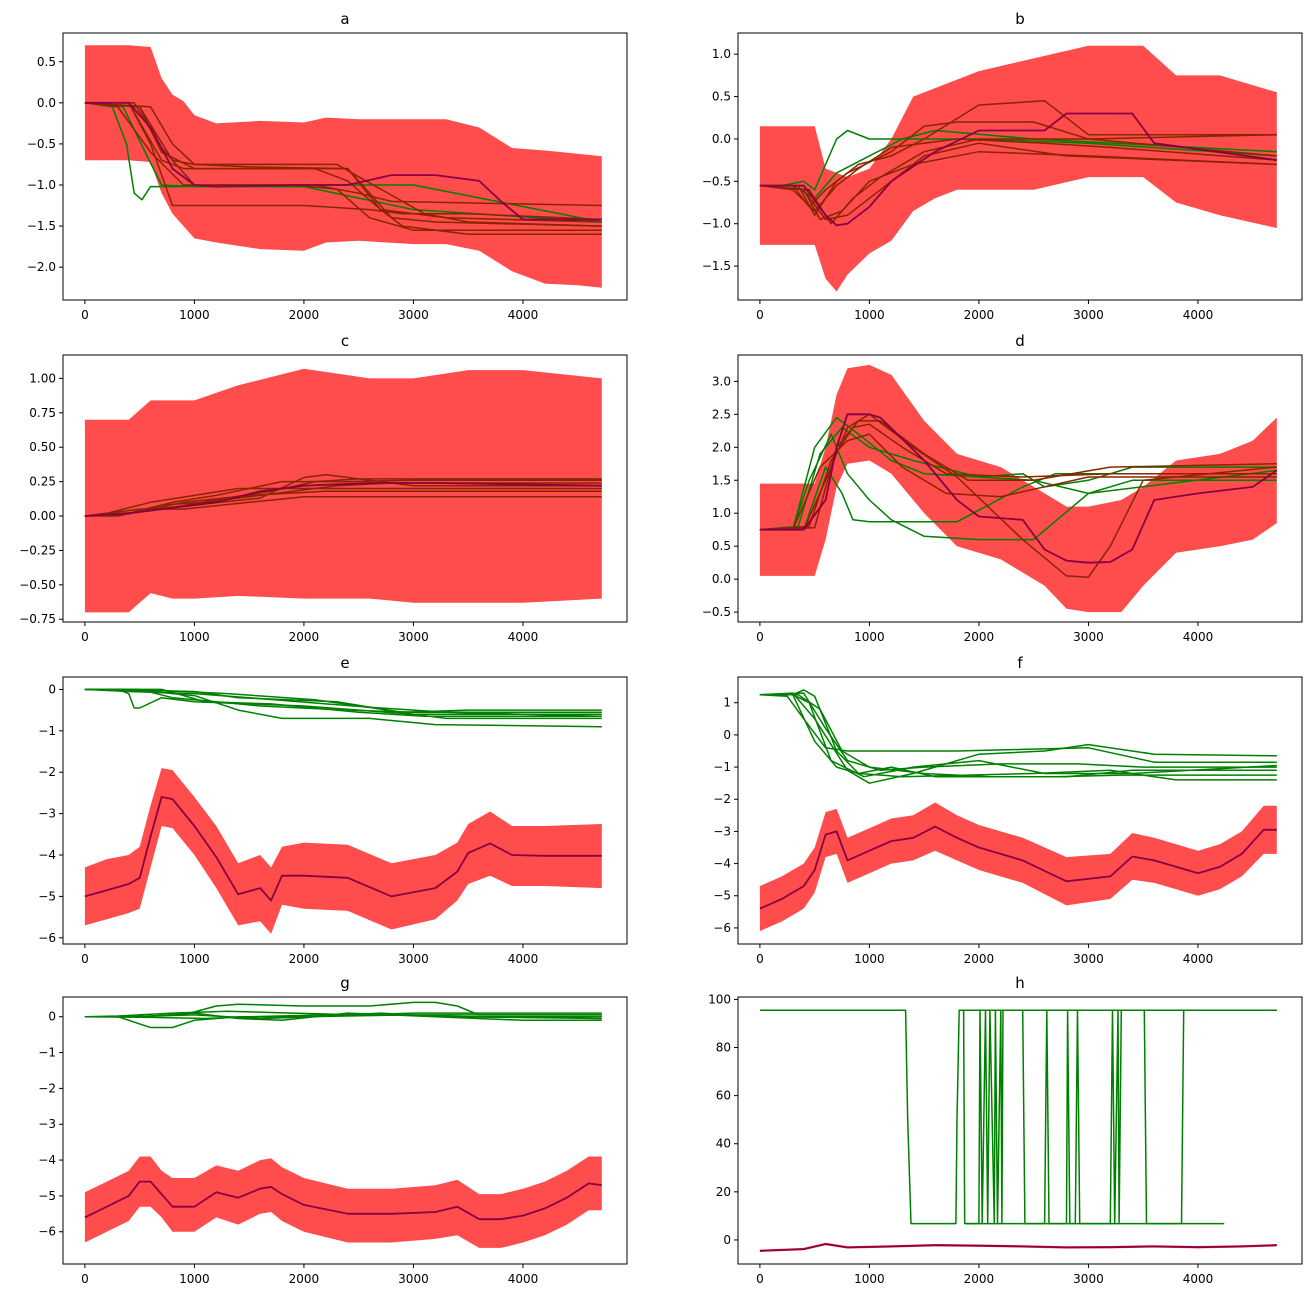  What do you see at coordinates (37, 550) in the screenshot?
I see `y-tick-label: −0.25` at bounding box center [37, 550].